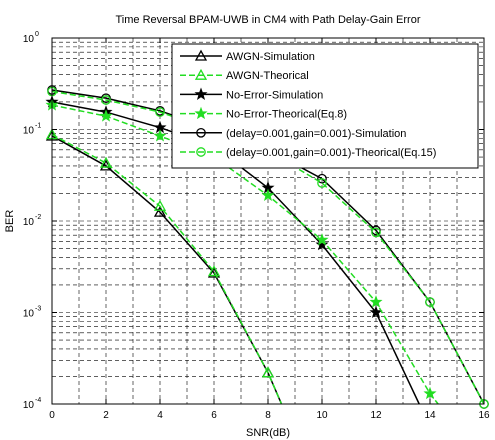  Describe the element at coordinates (268, 433) in the screenshot. I see `x-axis-label: SNR(dB)` at that location.